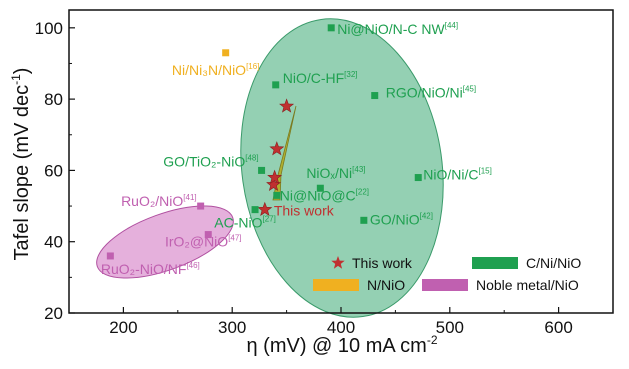  I want to click on point-label: RGO/NiO/Ni[45], so click(431, 93).